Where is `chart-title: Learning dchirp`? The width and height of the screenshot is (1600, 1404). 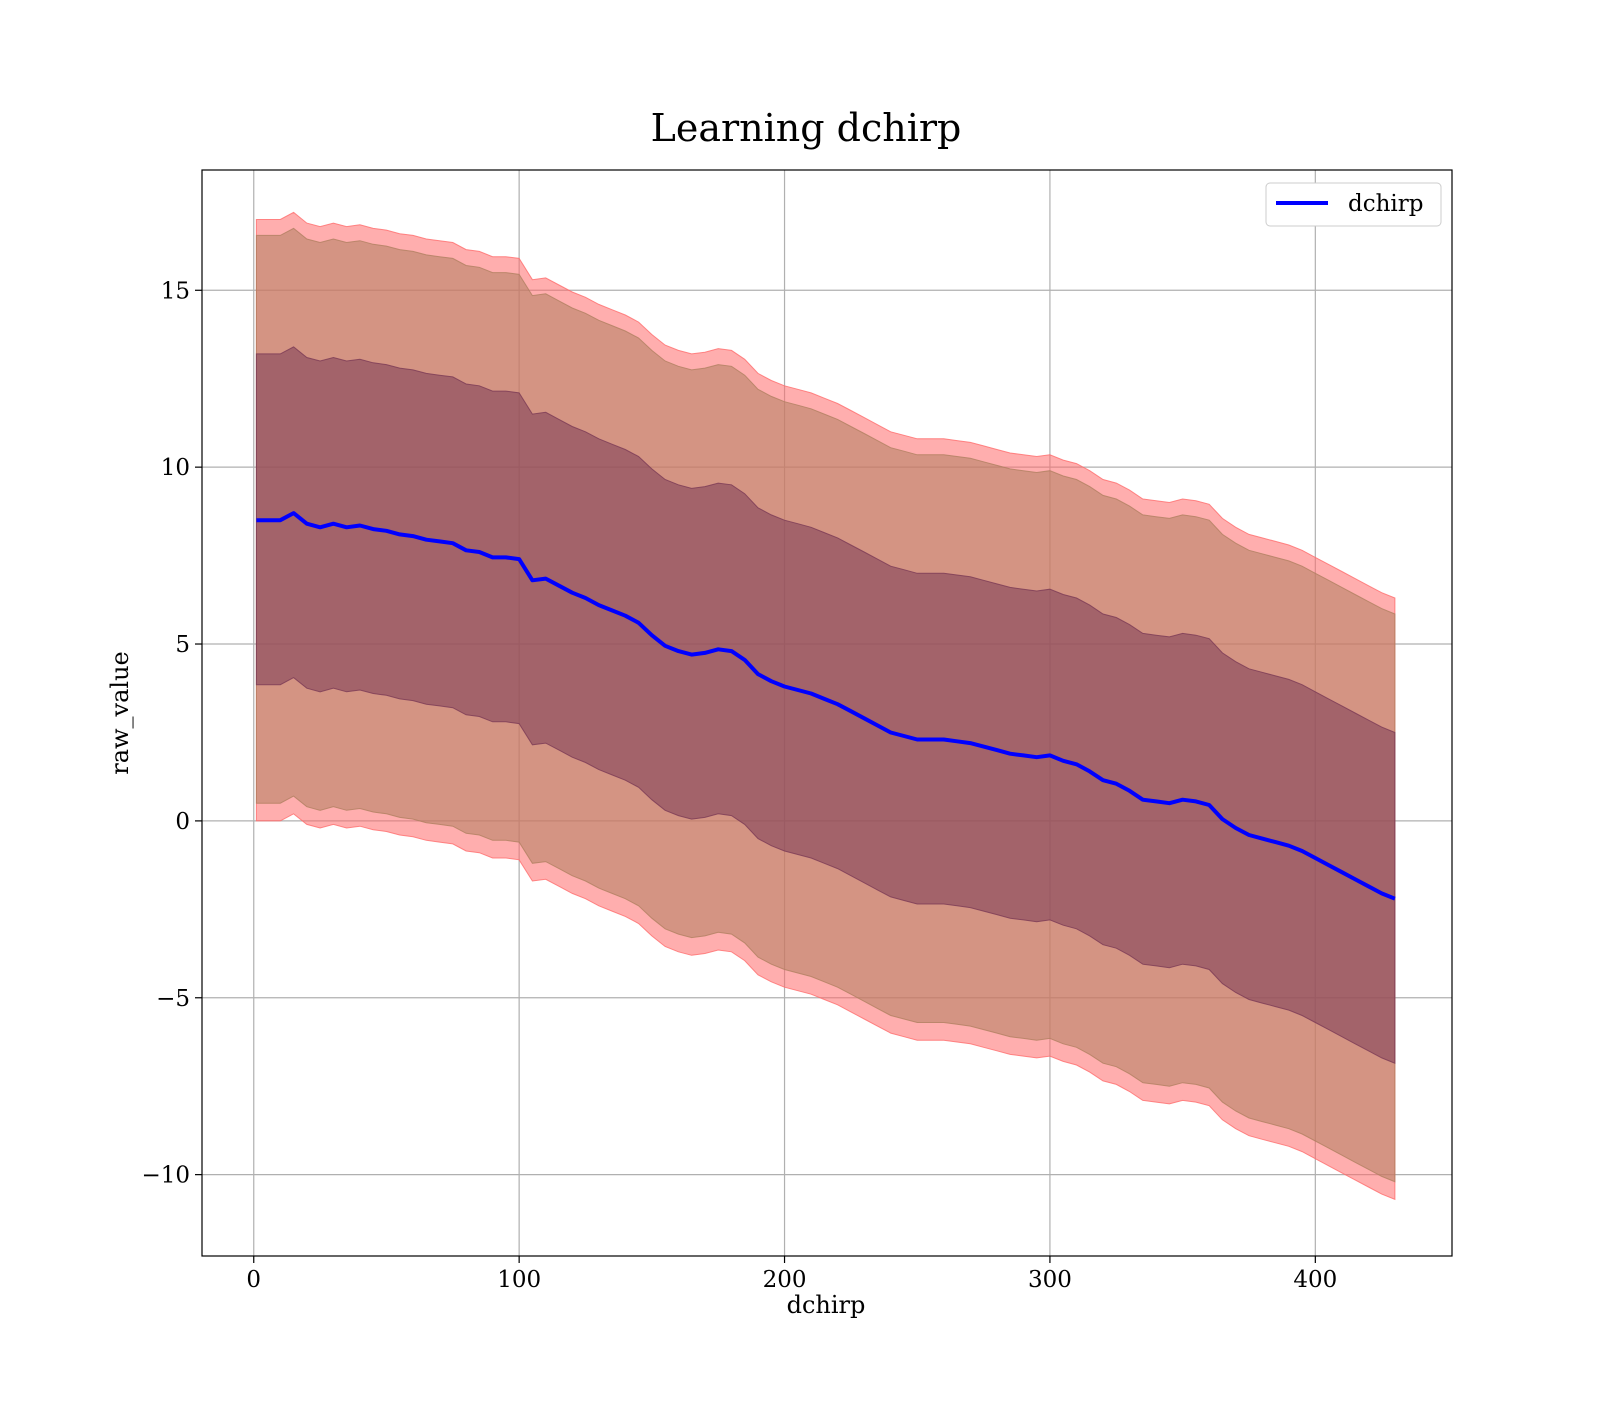 chart-title: Learning dchirp is located at coordinates (806, 128).